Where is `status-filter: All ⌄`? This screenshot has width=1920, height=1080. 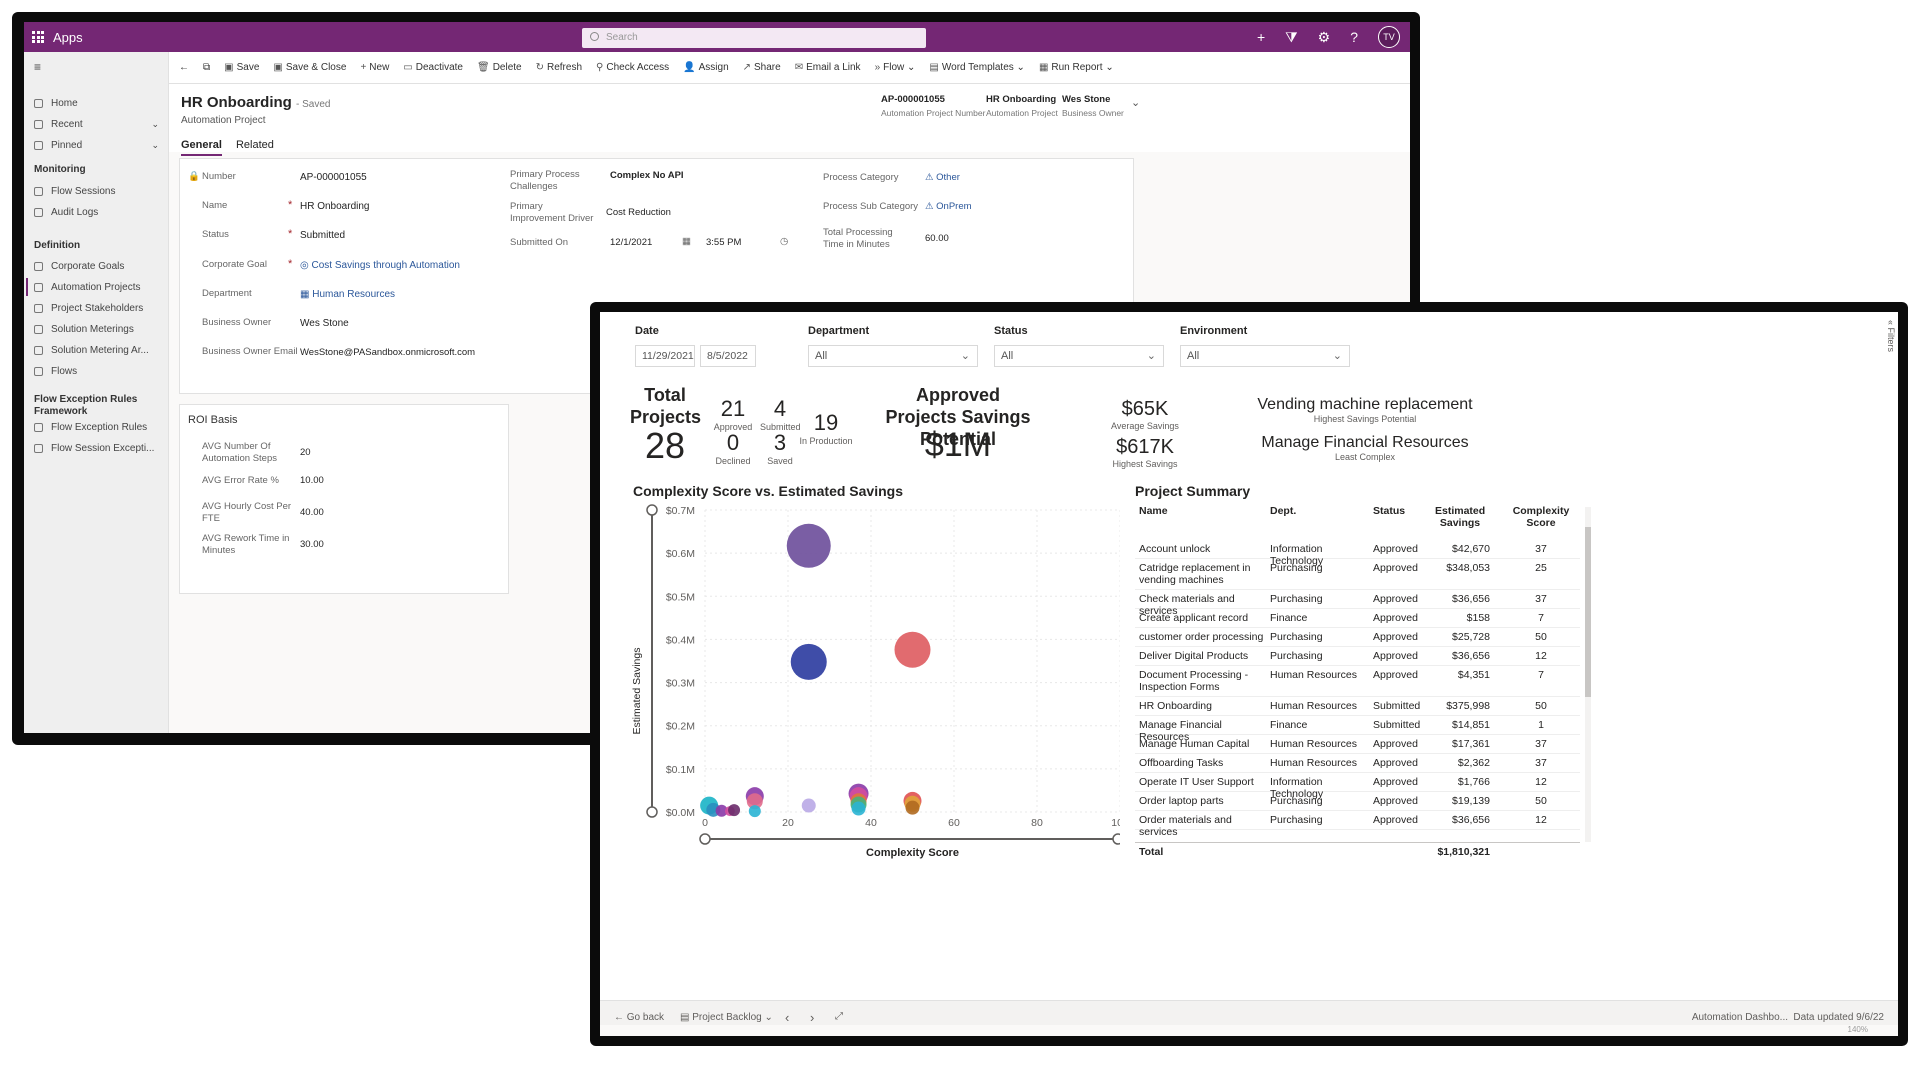 status-filter: All ⌄ is located at coordinates (1079, 356).